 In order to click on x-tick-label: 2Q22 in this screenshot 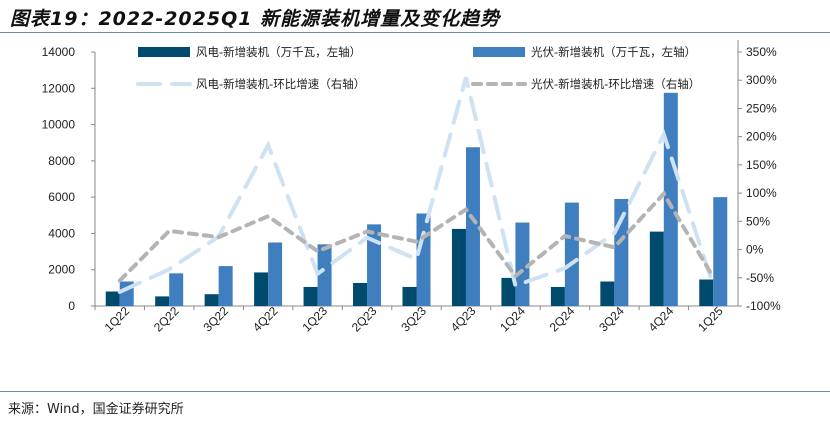, I will do `click(166, 319)`.